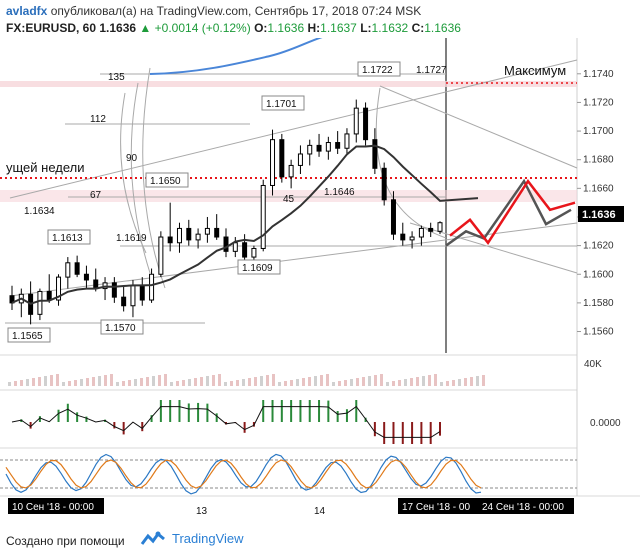 The height and width of the screenshot is (560, 640). Describe the element at coordinates (598, 303) in the screenshot. I see `price-tick-8: 1.1580` at that location.